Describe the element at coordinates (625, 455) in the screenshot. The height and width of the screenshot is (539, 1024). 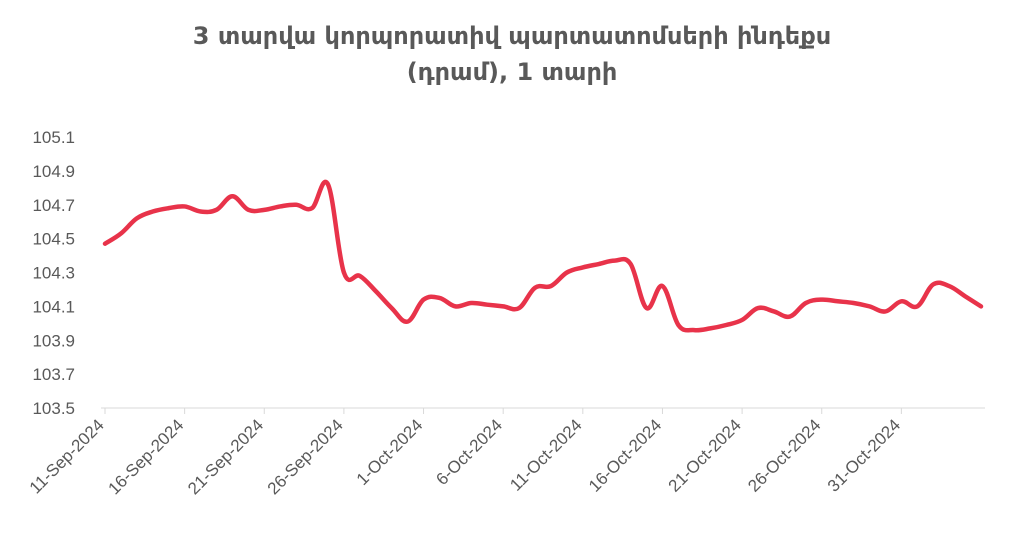
I see `x-tick-label: 16-Oct-2024` at that location.